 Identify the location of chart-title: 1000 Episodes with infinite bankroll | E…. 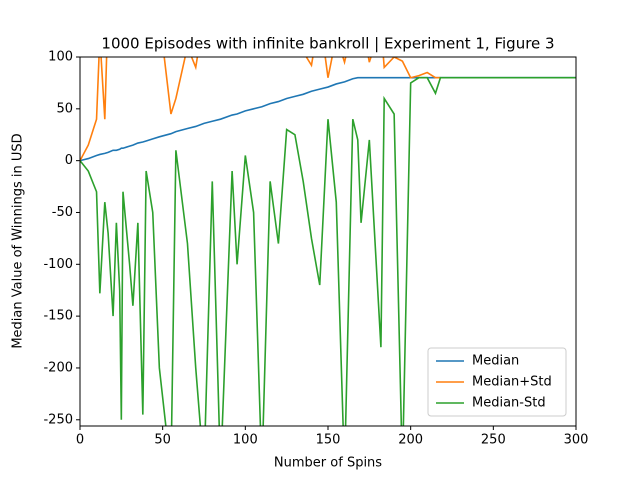
(327, 44).